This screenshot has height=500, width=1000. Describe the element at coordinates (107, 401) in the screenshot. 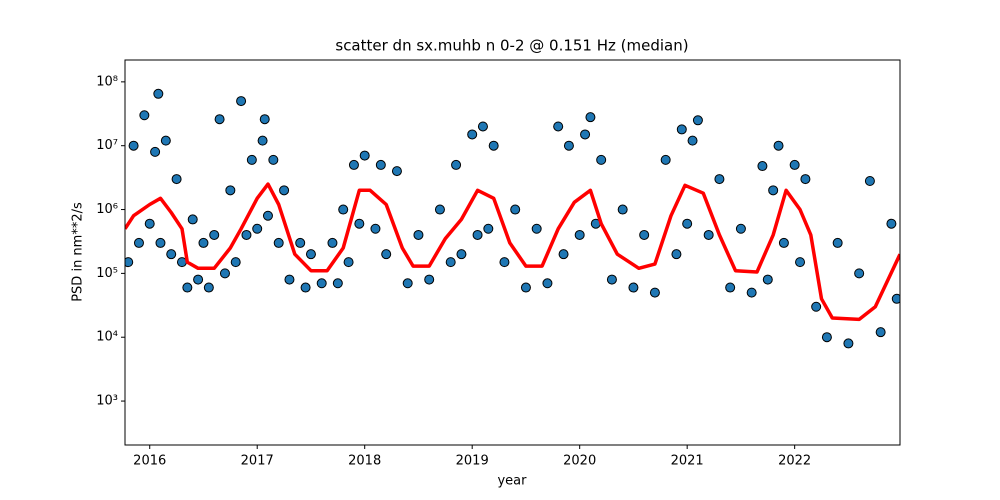

I see `y-tick-label: 10³` at that location.